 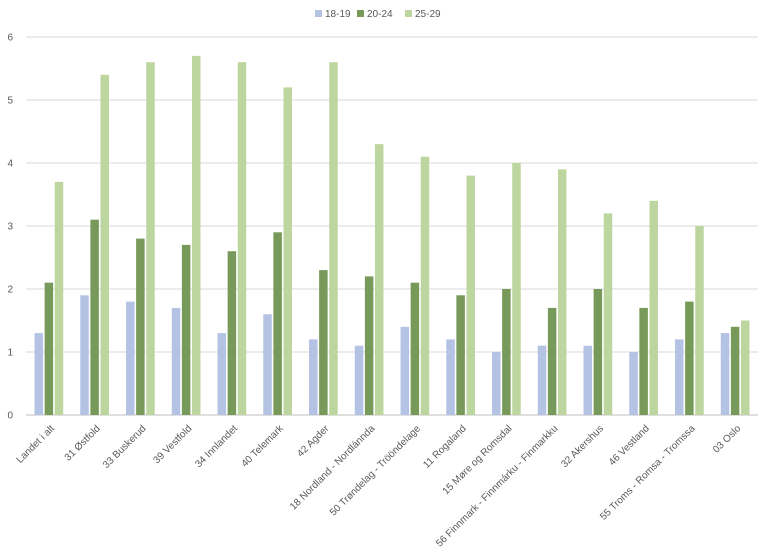 I want to click on x-tick-label: 42 Agder, so click(x=313, y=441).